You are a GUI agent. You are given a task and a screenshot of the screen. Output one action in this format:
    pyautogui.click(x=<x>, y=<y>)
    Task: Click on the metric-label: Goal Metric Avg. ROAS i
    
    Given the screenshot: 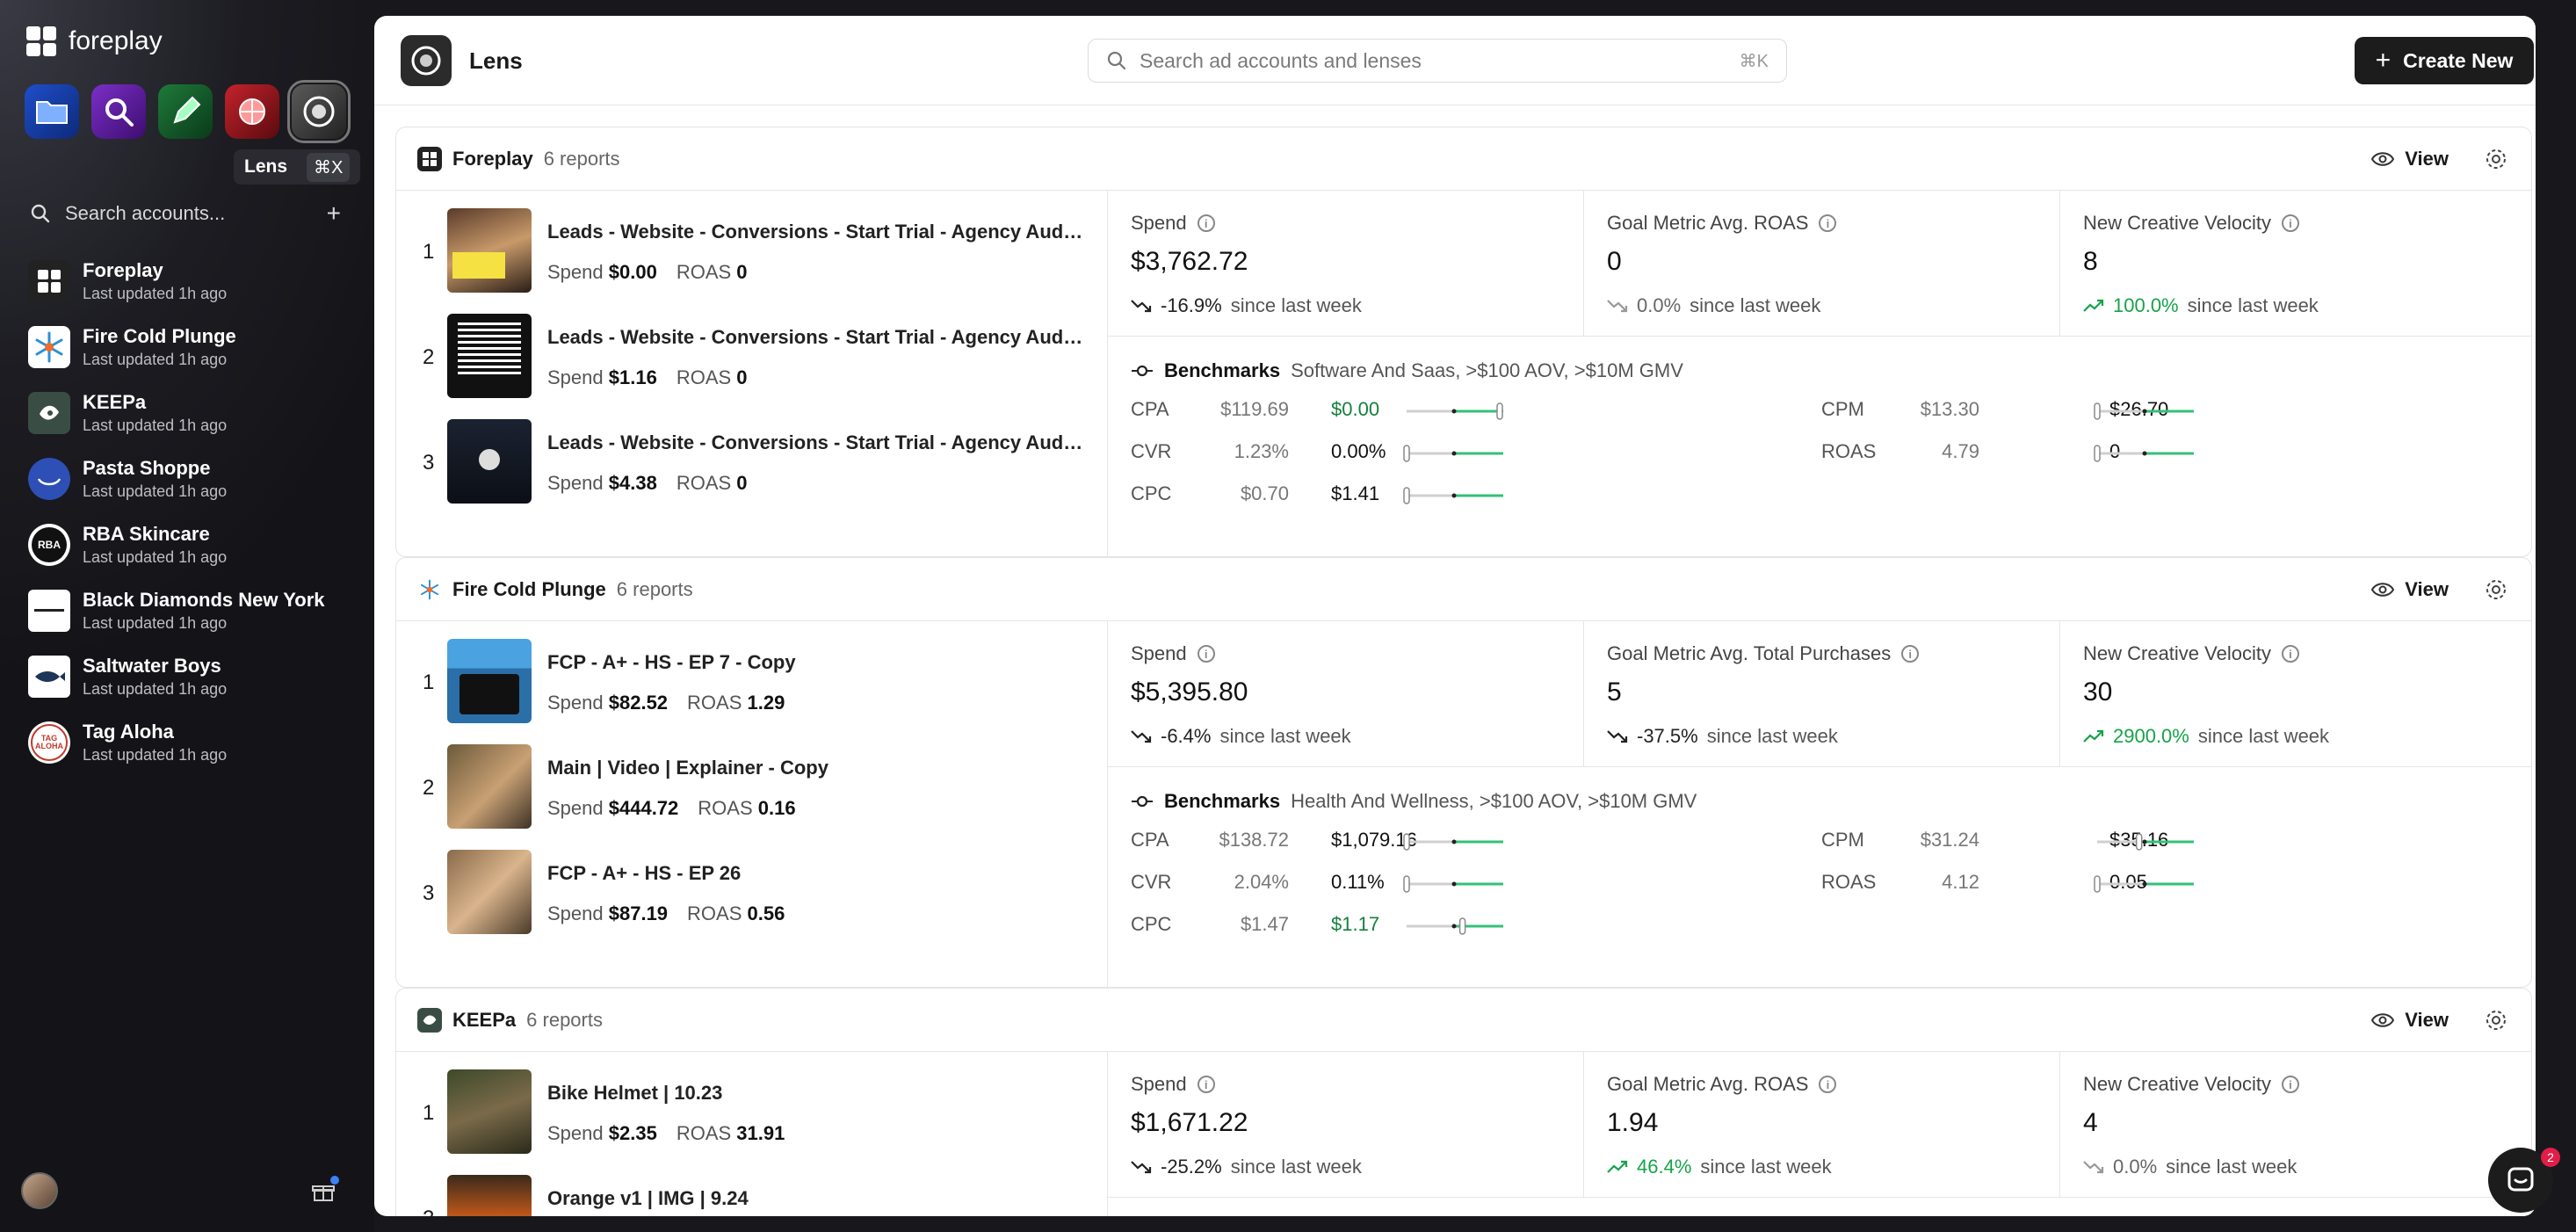 What is the action you would take?
    pyautogui.click(x=1722, y=1084)
    